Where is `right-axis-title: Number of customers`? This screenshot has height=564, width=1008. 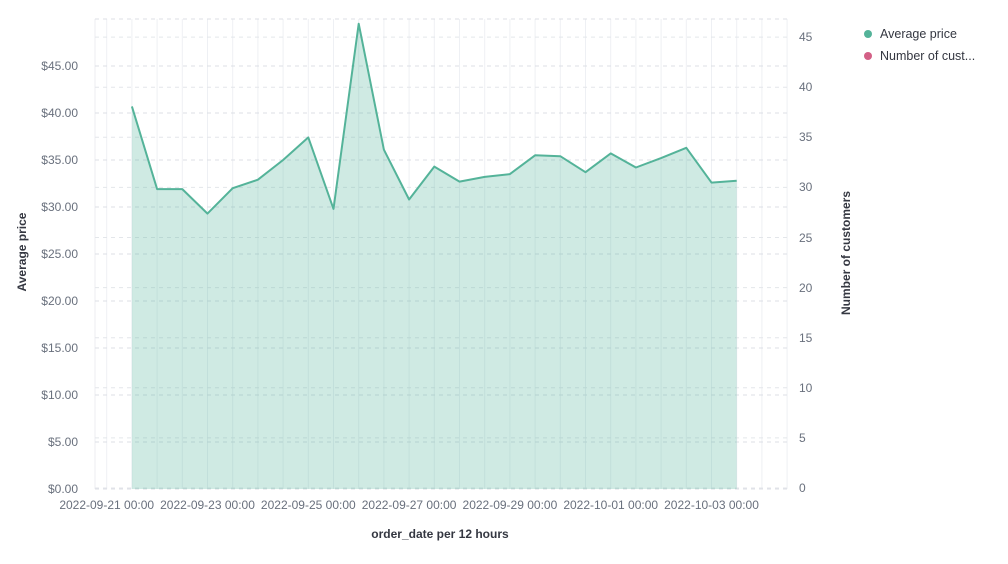 right-axis-title: Number of customers is located at coordinates (846, 253).